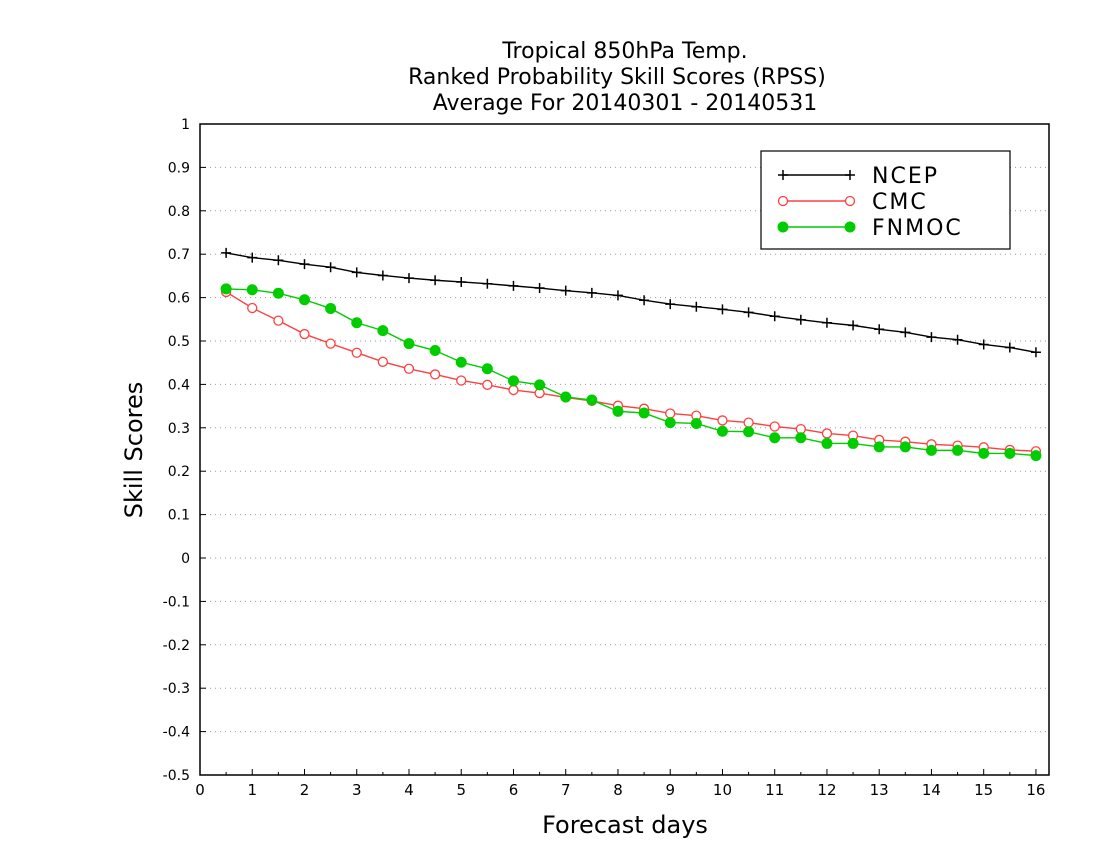 The image size is (1100, 850). What do you see at coordinates (900, 202) in the screenshot?
I see `legend-label: CMC` at bounding box center [900, 202].